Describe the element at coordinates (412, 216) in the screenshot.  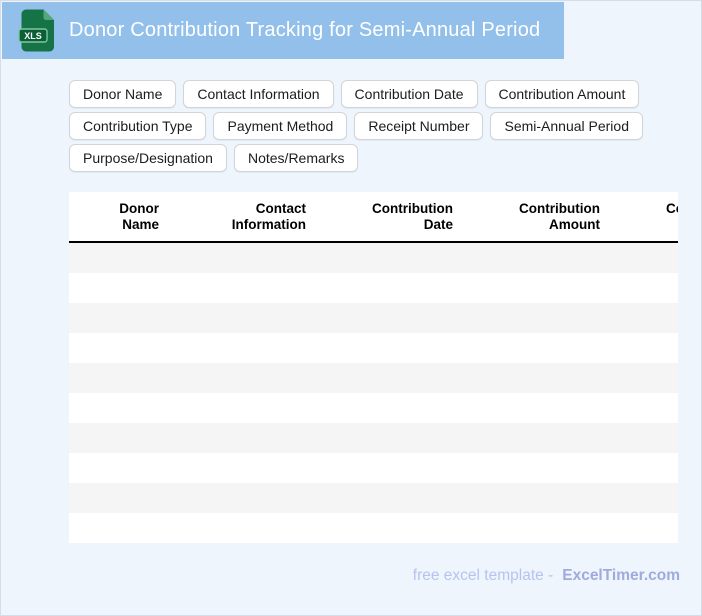
I see `column-header-contribution-date: Contribution Date` at that location.